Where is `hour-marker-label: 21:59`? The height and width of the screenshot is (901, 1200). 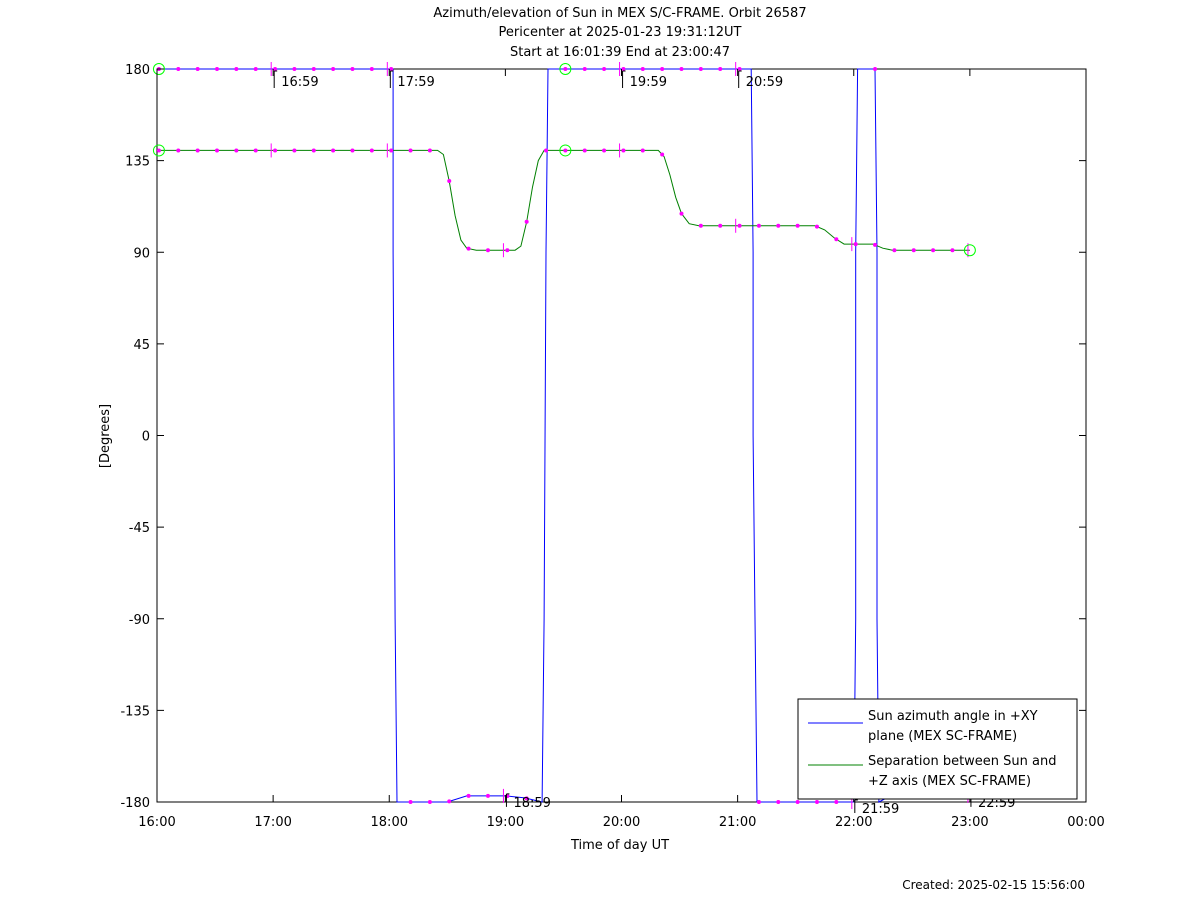
hour-marker-label: 21:59 is located at coordinates (880, 809).